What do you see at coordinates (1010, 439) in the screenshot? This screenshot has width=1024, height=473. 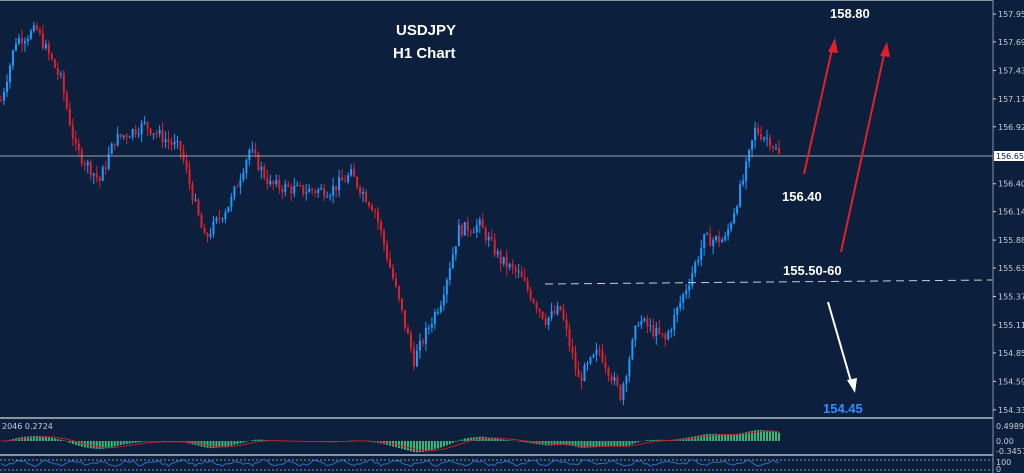 I see `macd-axis: 0.4989 0.00-0.3457` at bounding box center [1010, 439].